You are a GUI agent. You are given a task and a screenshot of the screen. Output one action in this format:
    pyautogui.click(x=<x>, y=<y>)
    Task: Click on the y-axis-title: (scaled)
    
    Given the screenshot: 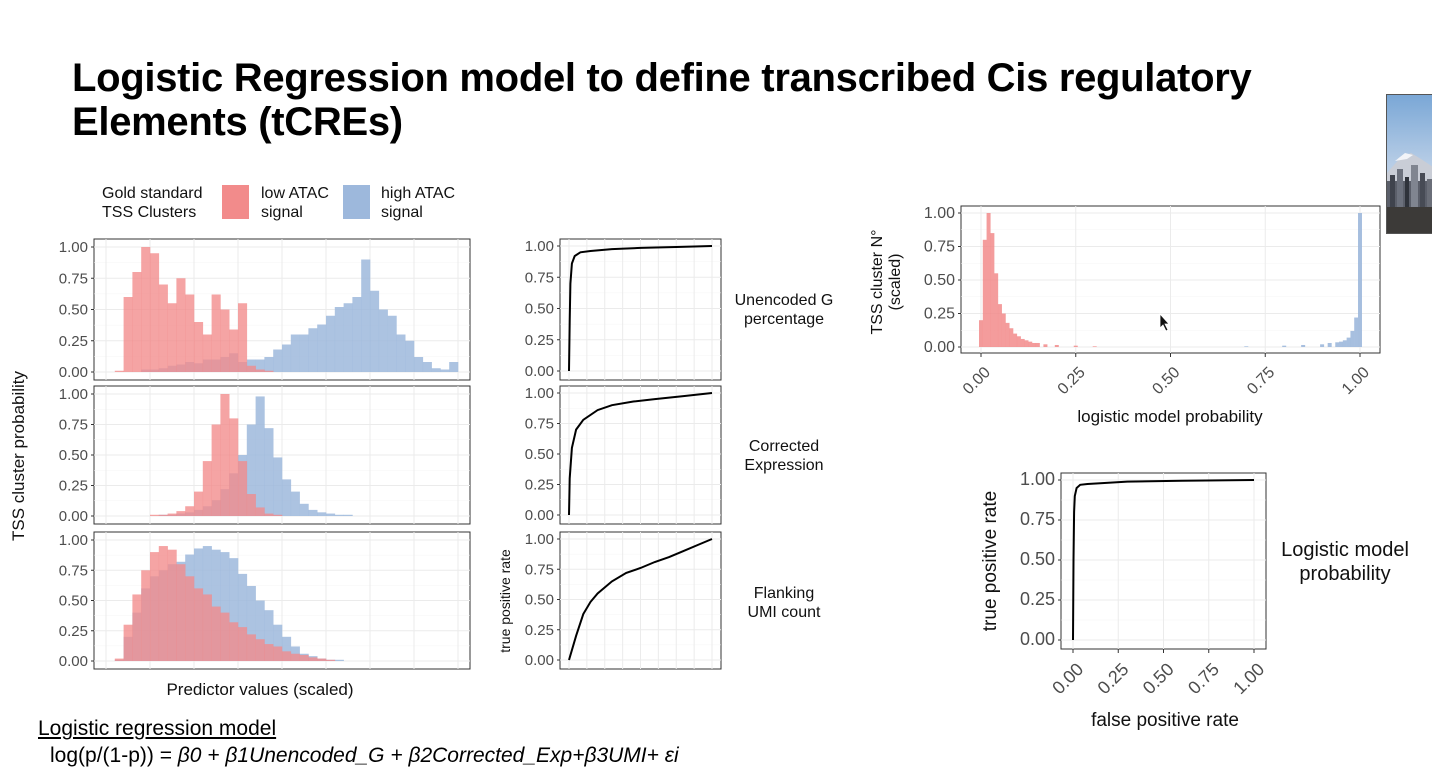 What is the action you would take?
    pyautogui.click(x=895, y=282)
    